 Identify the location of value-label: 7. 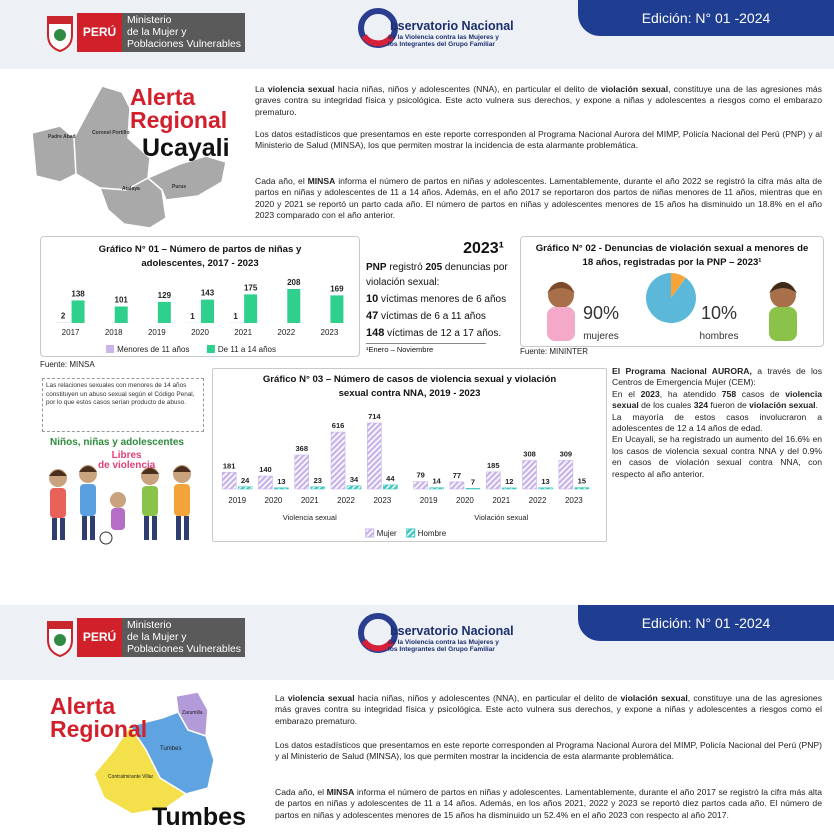
(473, 481).